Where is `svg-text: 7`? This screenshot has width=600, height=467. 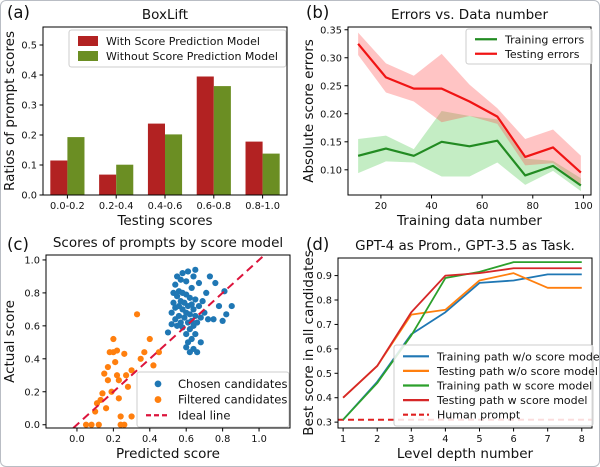
svg-text: 7 is located at coordinates (548, 439).